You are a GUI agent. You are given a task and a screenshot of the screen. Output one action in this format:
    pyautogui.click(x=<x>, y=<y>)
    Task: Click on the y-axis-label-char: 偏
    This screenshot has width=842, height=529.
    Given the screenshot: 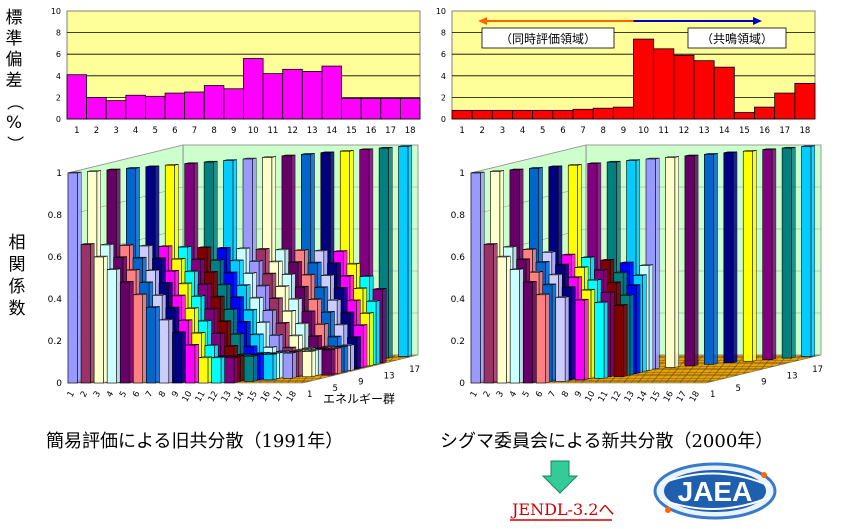 What is the action you would take?
    pyautogui.click(x=14, y=60)
    